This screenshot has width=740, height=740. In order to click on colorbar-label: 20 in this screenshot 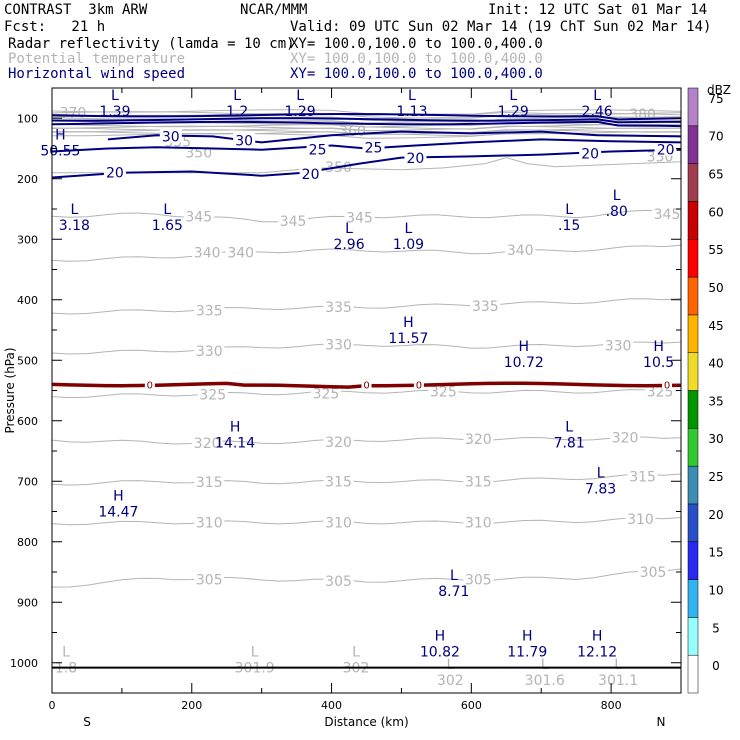, I will do `click(715, 515)`.